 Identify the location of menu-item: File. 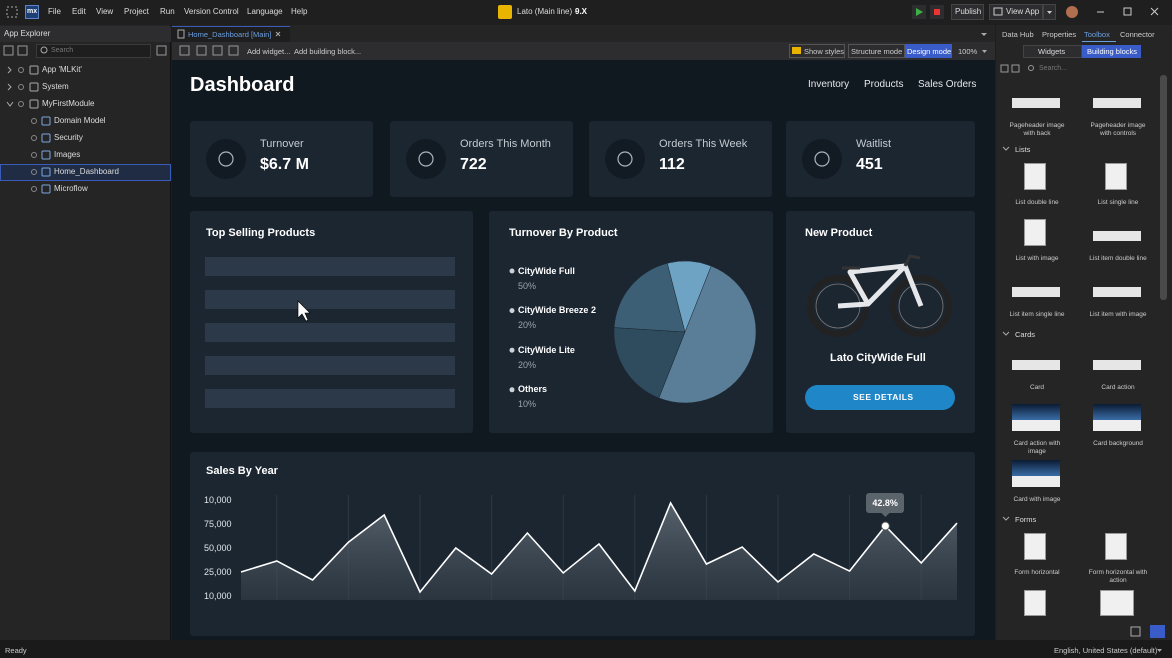
(54, 12).